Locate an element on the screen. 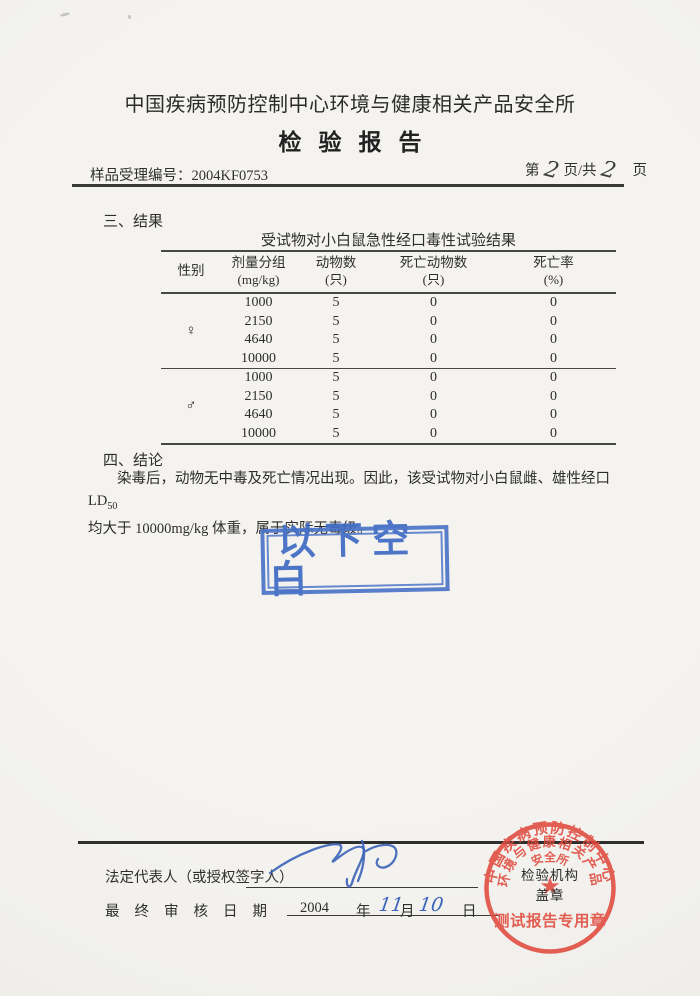 Image resolution: width=700 pixels, height=996 pixels. conclusion-section-label: 四、结论 is located at coordinates (133, 461).